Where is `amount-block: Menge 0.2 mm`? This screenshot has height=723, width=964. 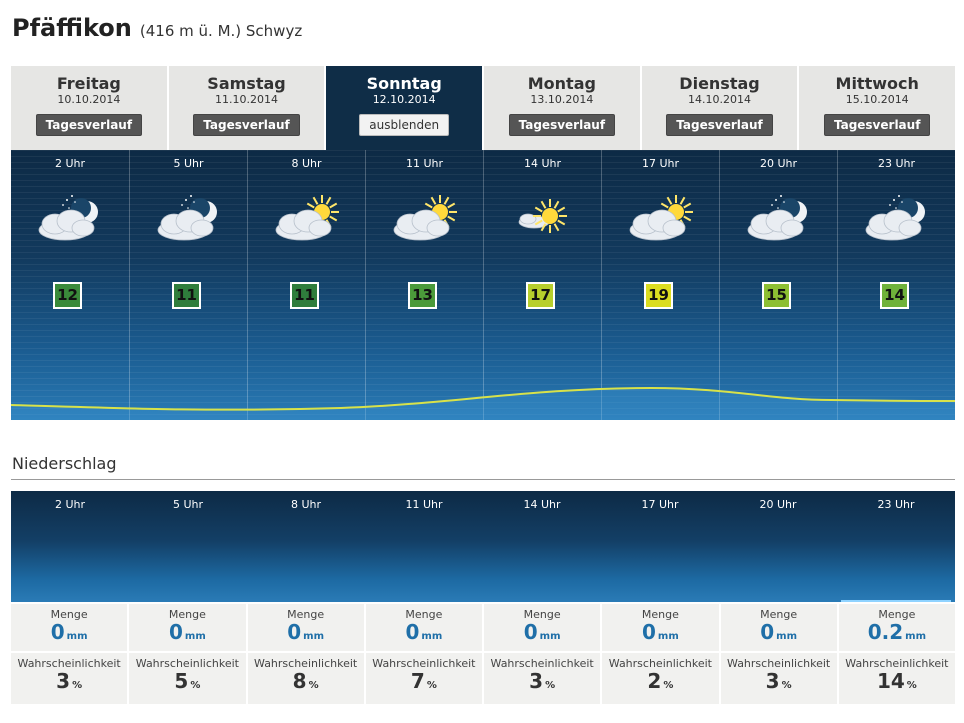
amount-block: Menge 0.2 mm is located at coordinates (896, 628).